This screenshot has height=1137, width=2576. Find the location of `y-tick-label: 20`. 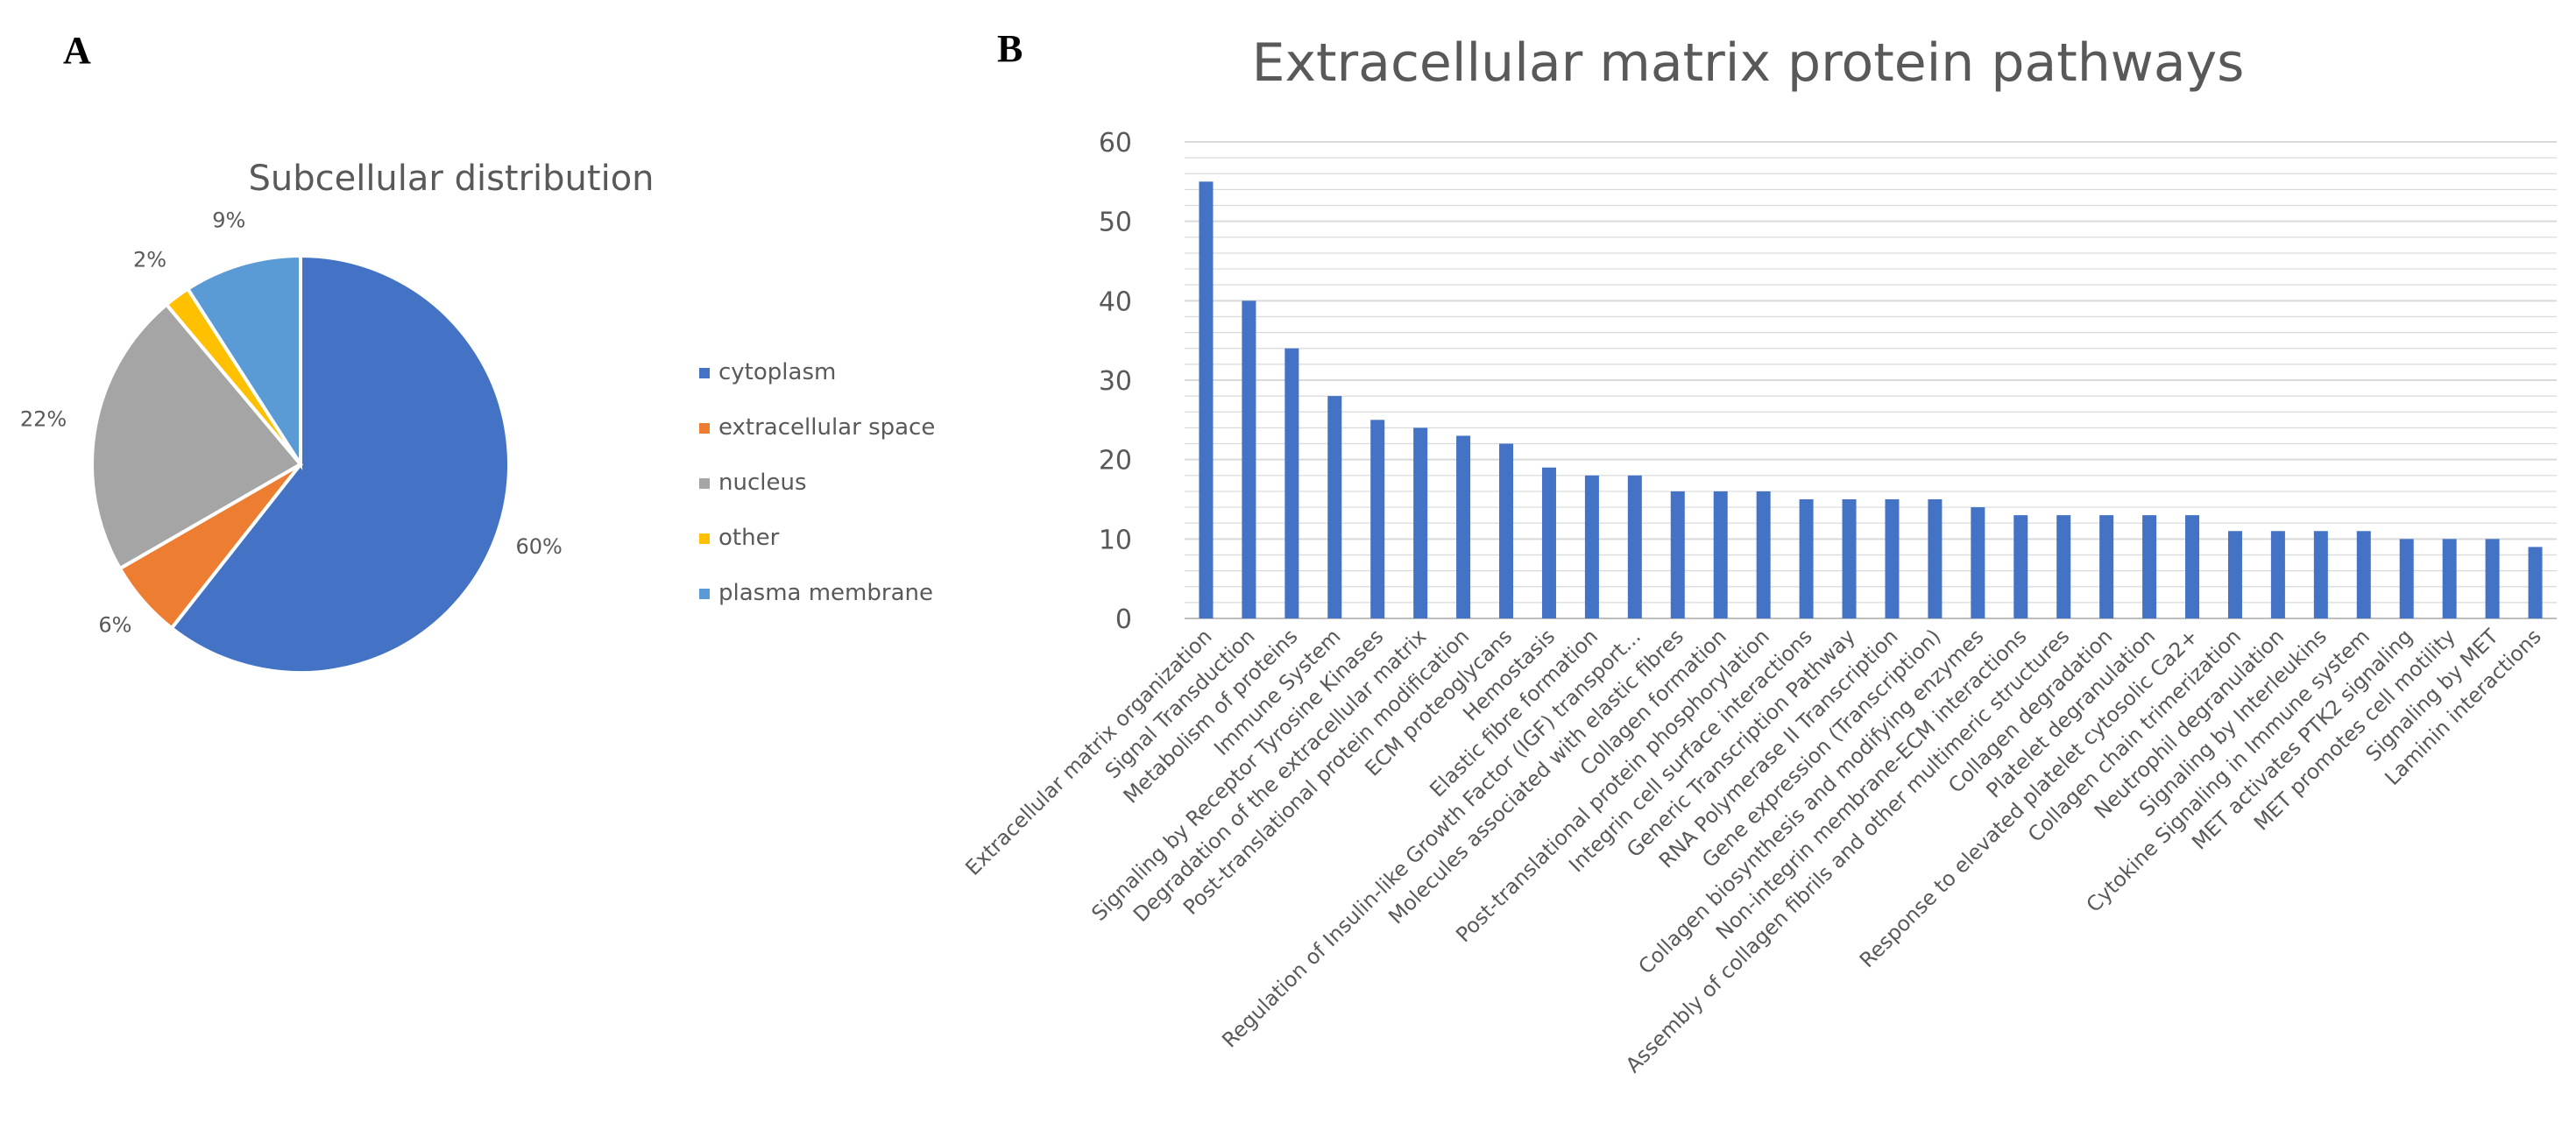

y-tick-label: 20 is located at coordinates (1115, 461).